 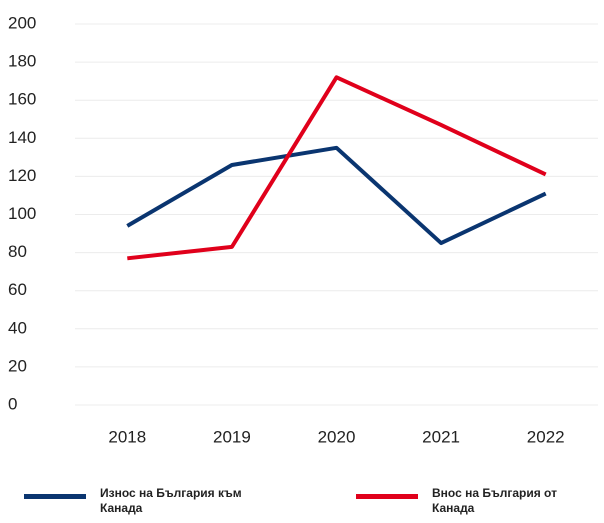 What do you see at coordinates (22, 137) in the screenshot?
I see `y-tick-label: 140` at bounding box center [22, 137].